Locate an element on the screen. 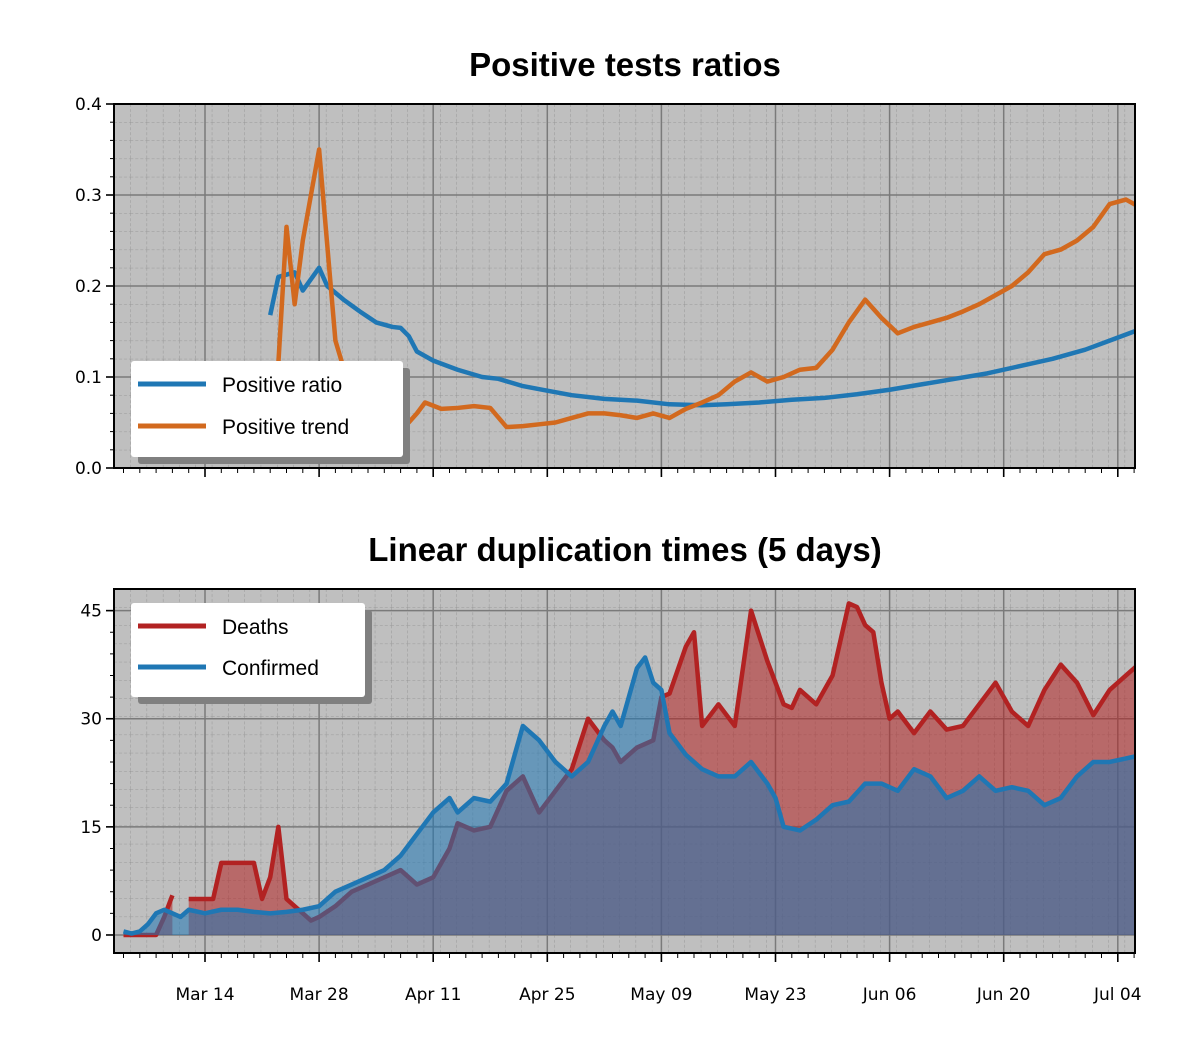 This screenshot has height=1050, width=1200. y-axis: 0 15 30 45 is located at coordinates (97, 774).